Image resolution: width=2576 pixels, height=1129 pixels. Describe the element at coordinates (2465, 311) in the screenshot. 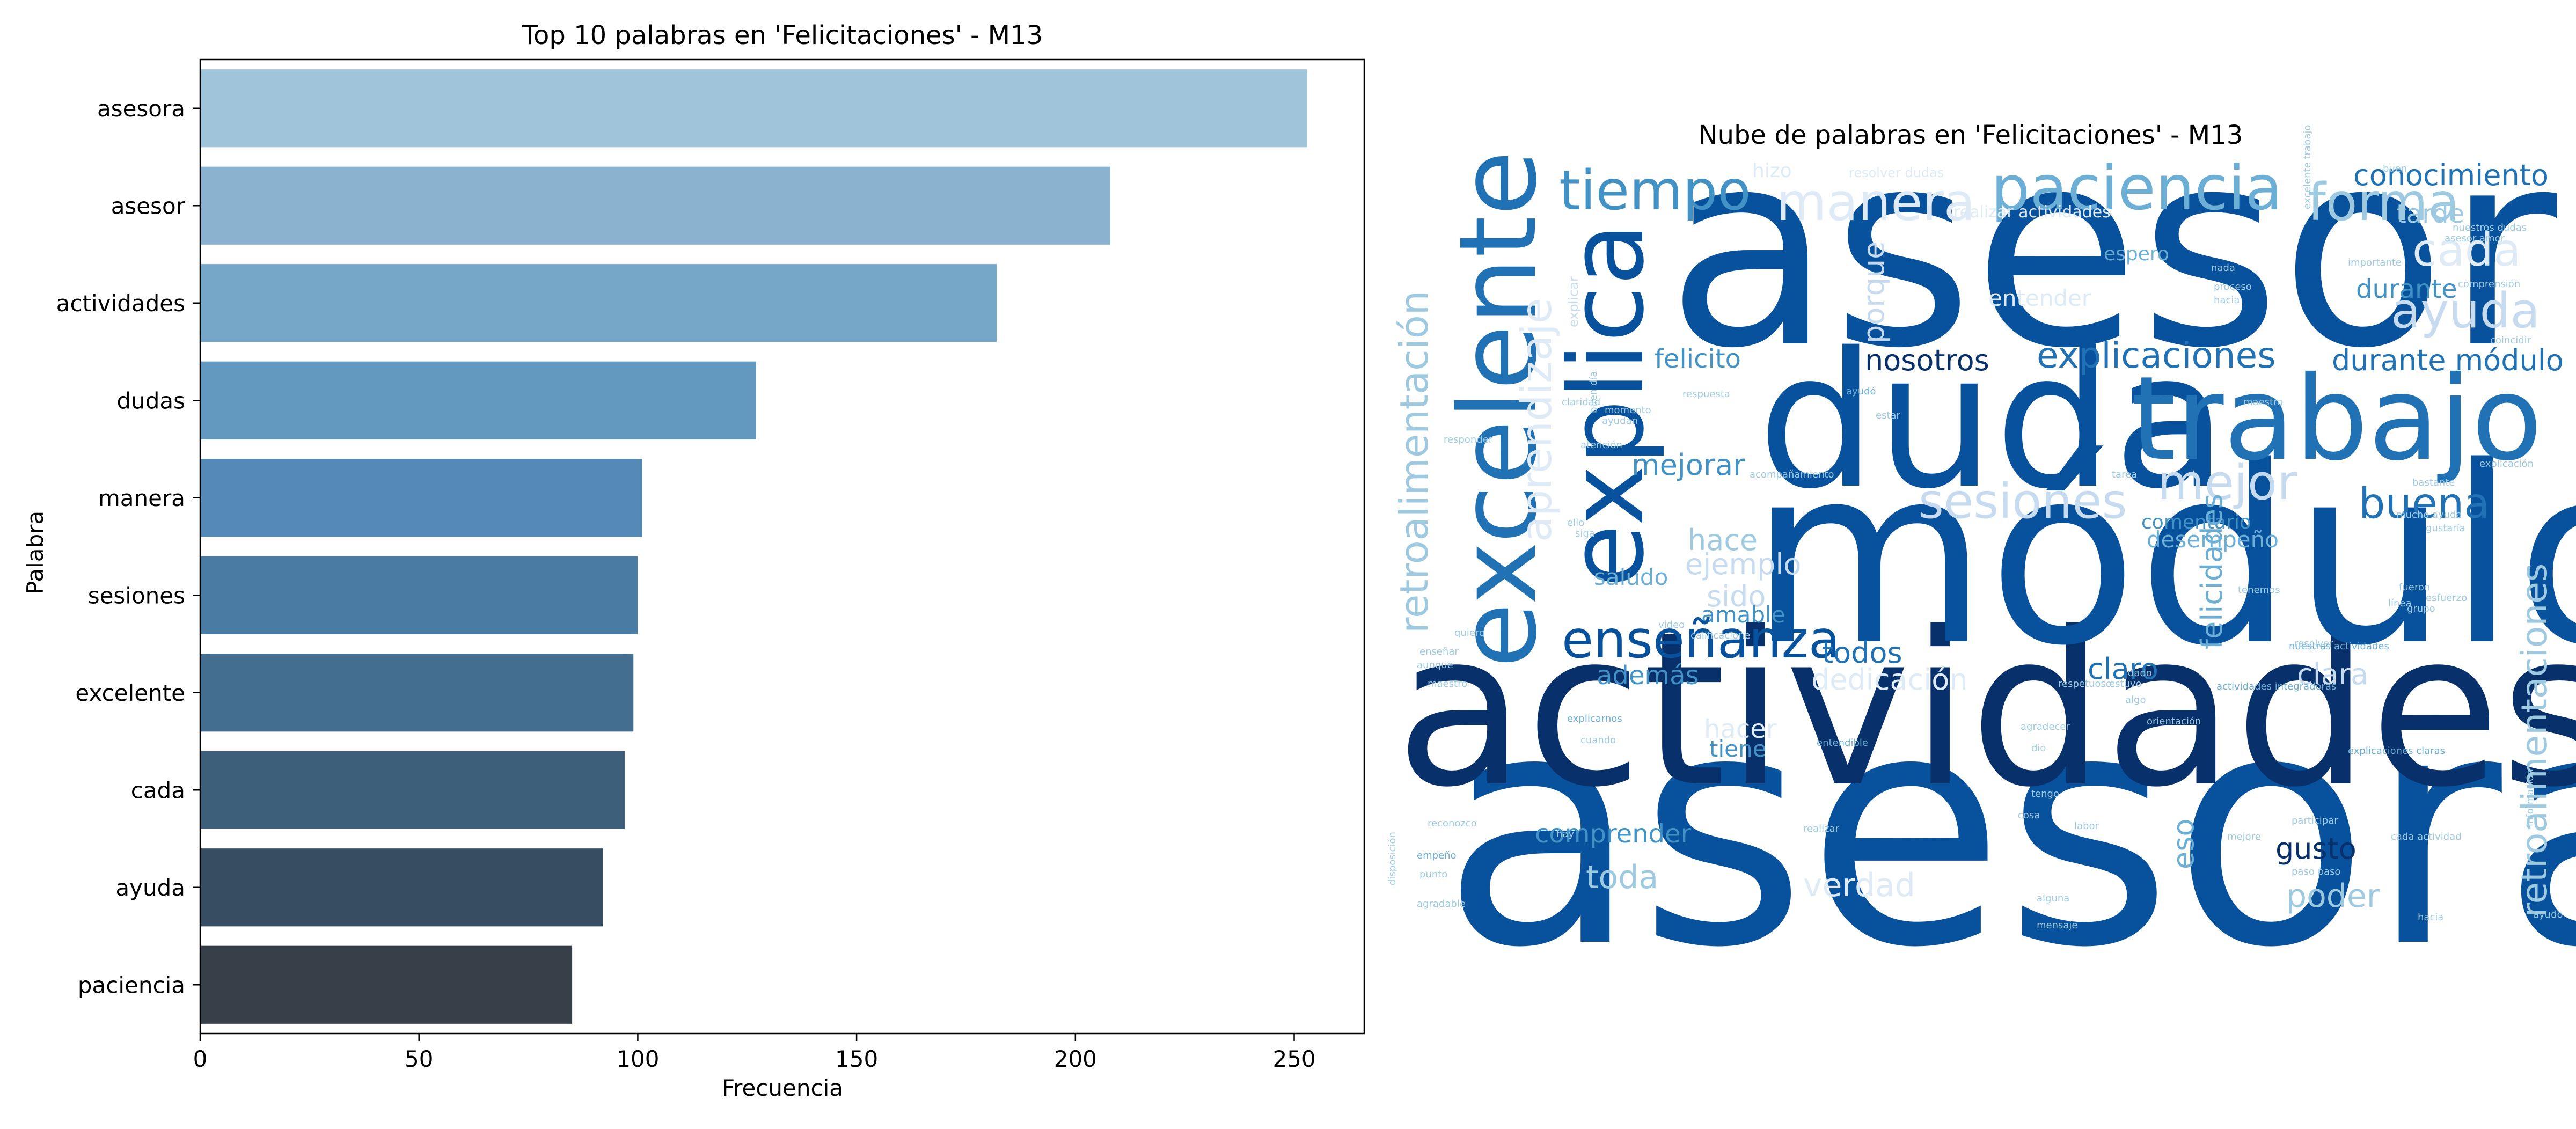

I see `word-ayuda: ayuda` at that location.